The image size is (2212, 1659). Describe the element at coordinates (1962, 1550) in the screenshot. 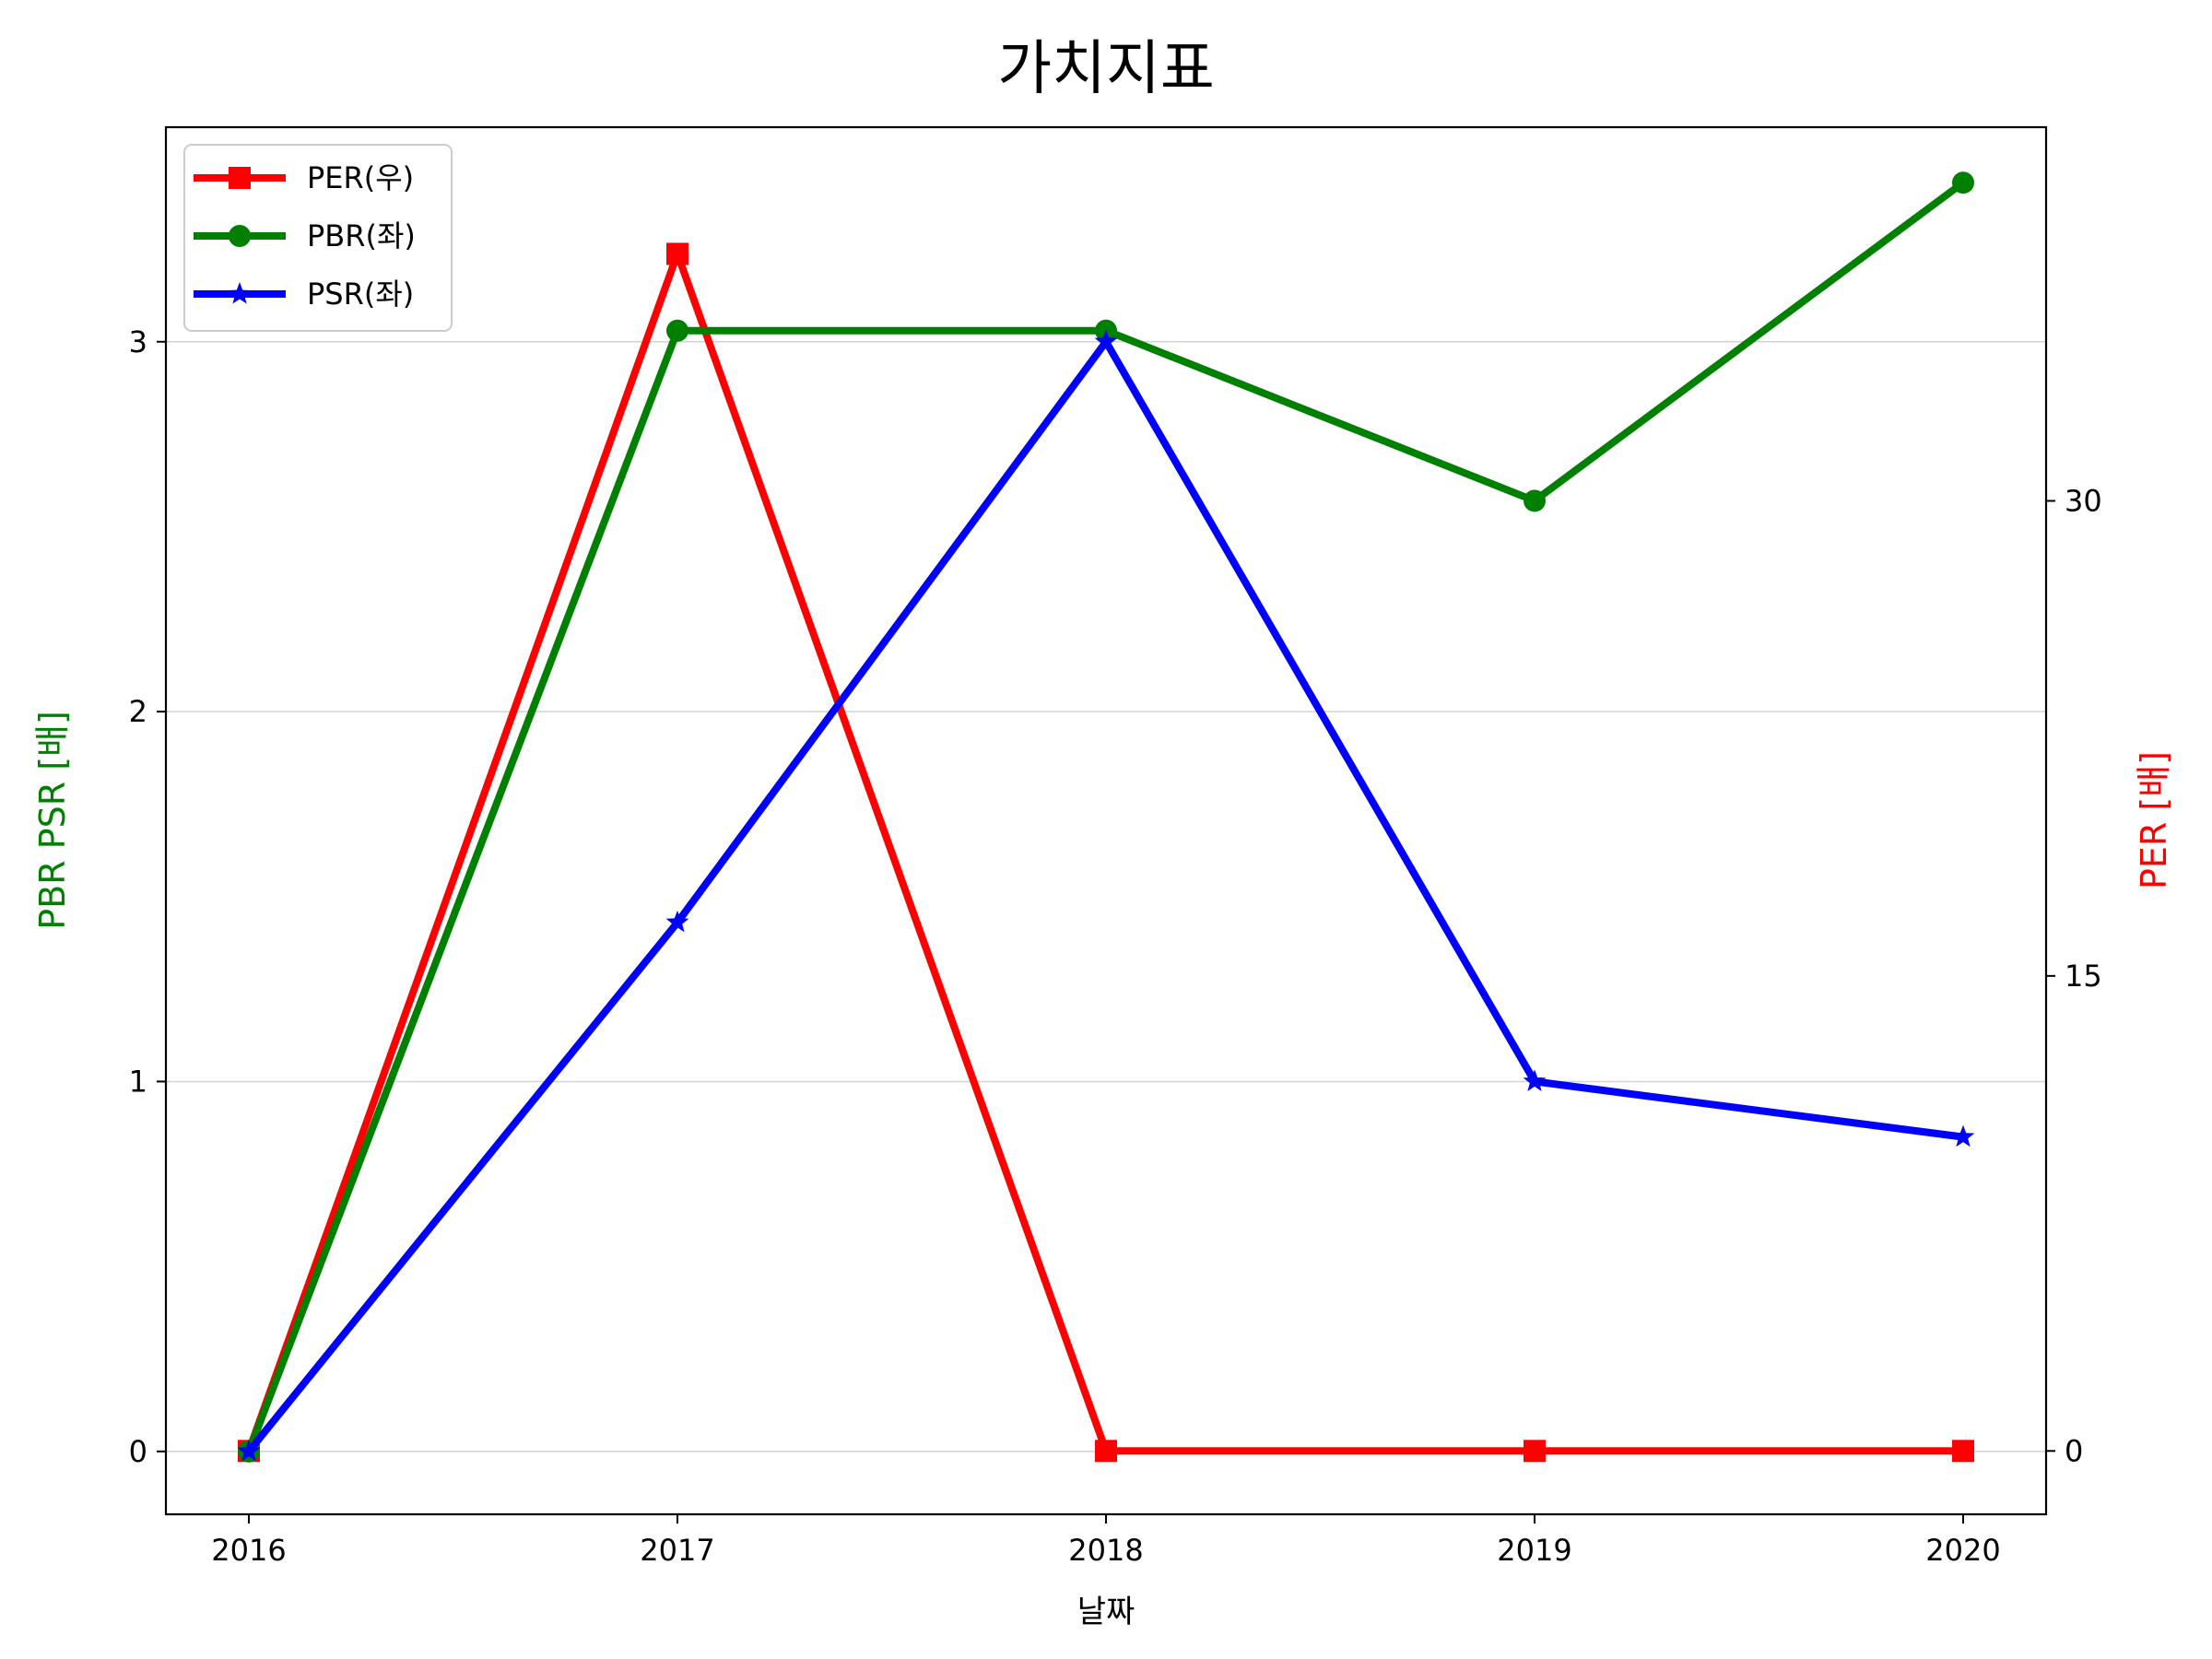

I see `x-tick-label: 2020` at that location.